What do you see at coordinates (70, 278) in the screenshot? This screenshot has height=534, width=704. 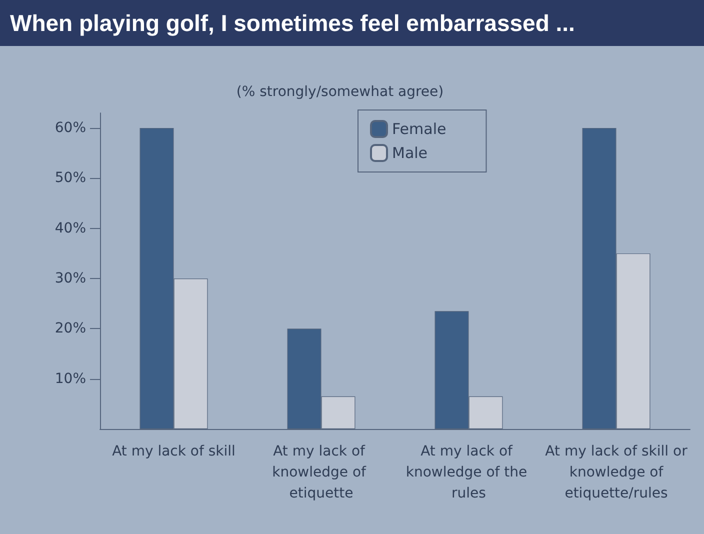 I see `y-tick-label: 30%` at bounding box center [70, 278].